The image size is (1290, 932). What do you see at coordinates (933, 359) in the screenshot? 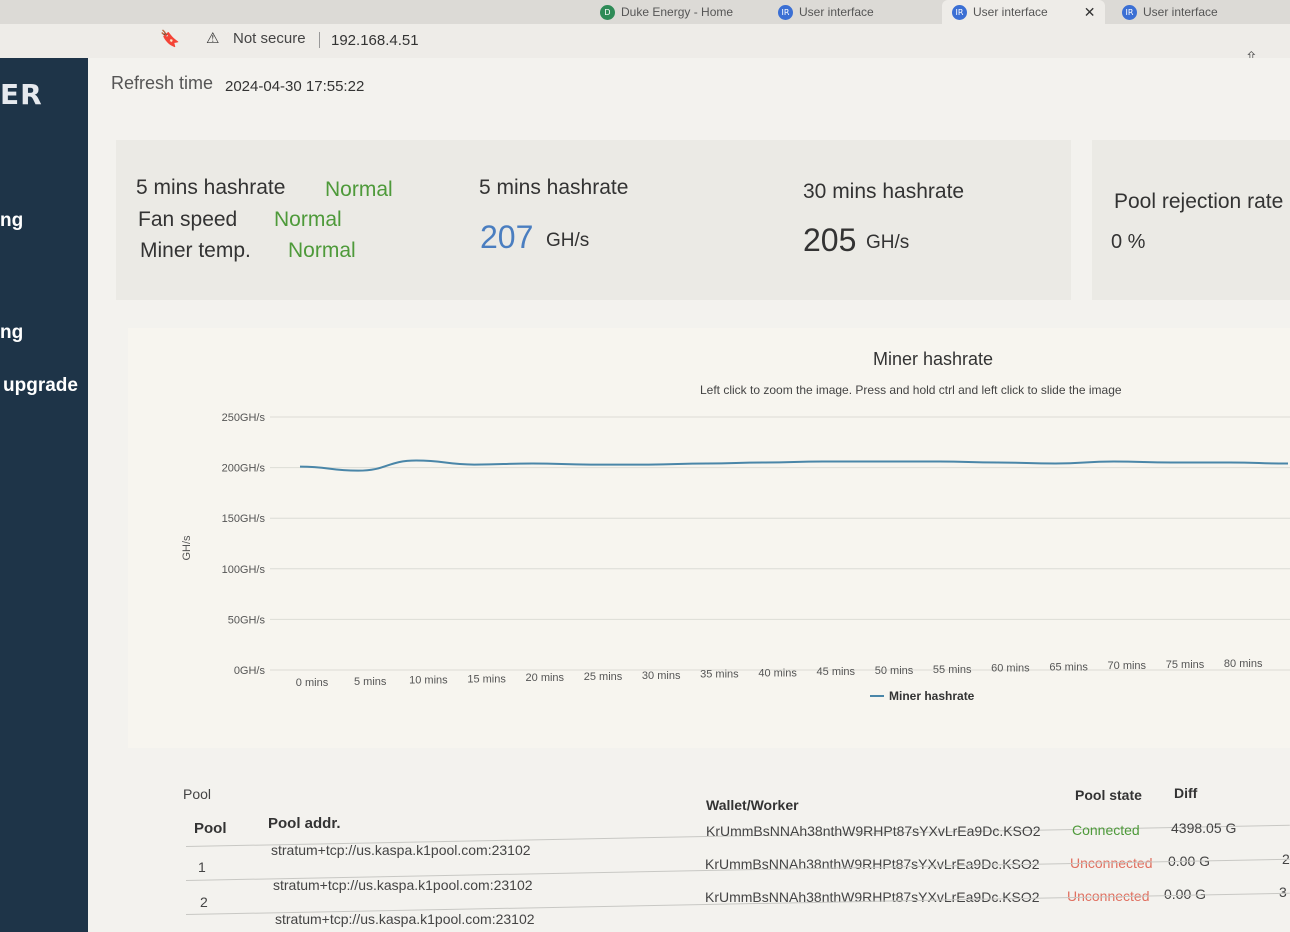
I see `chart-title: Miner hashrate` at bounding box center [933, 359].